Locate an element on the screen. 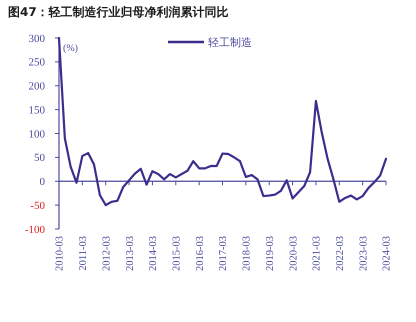 The image size is (416, 322). x-tick-label: 2017-03 is located at coordinates (224, 253).